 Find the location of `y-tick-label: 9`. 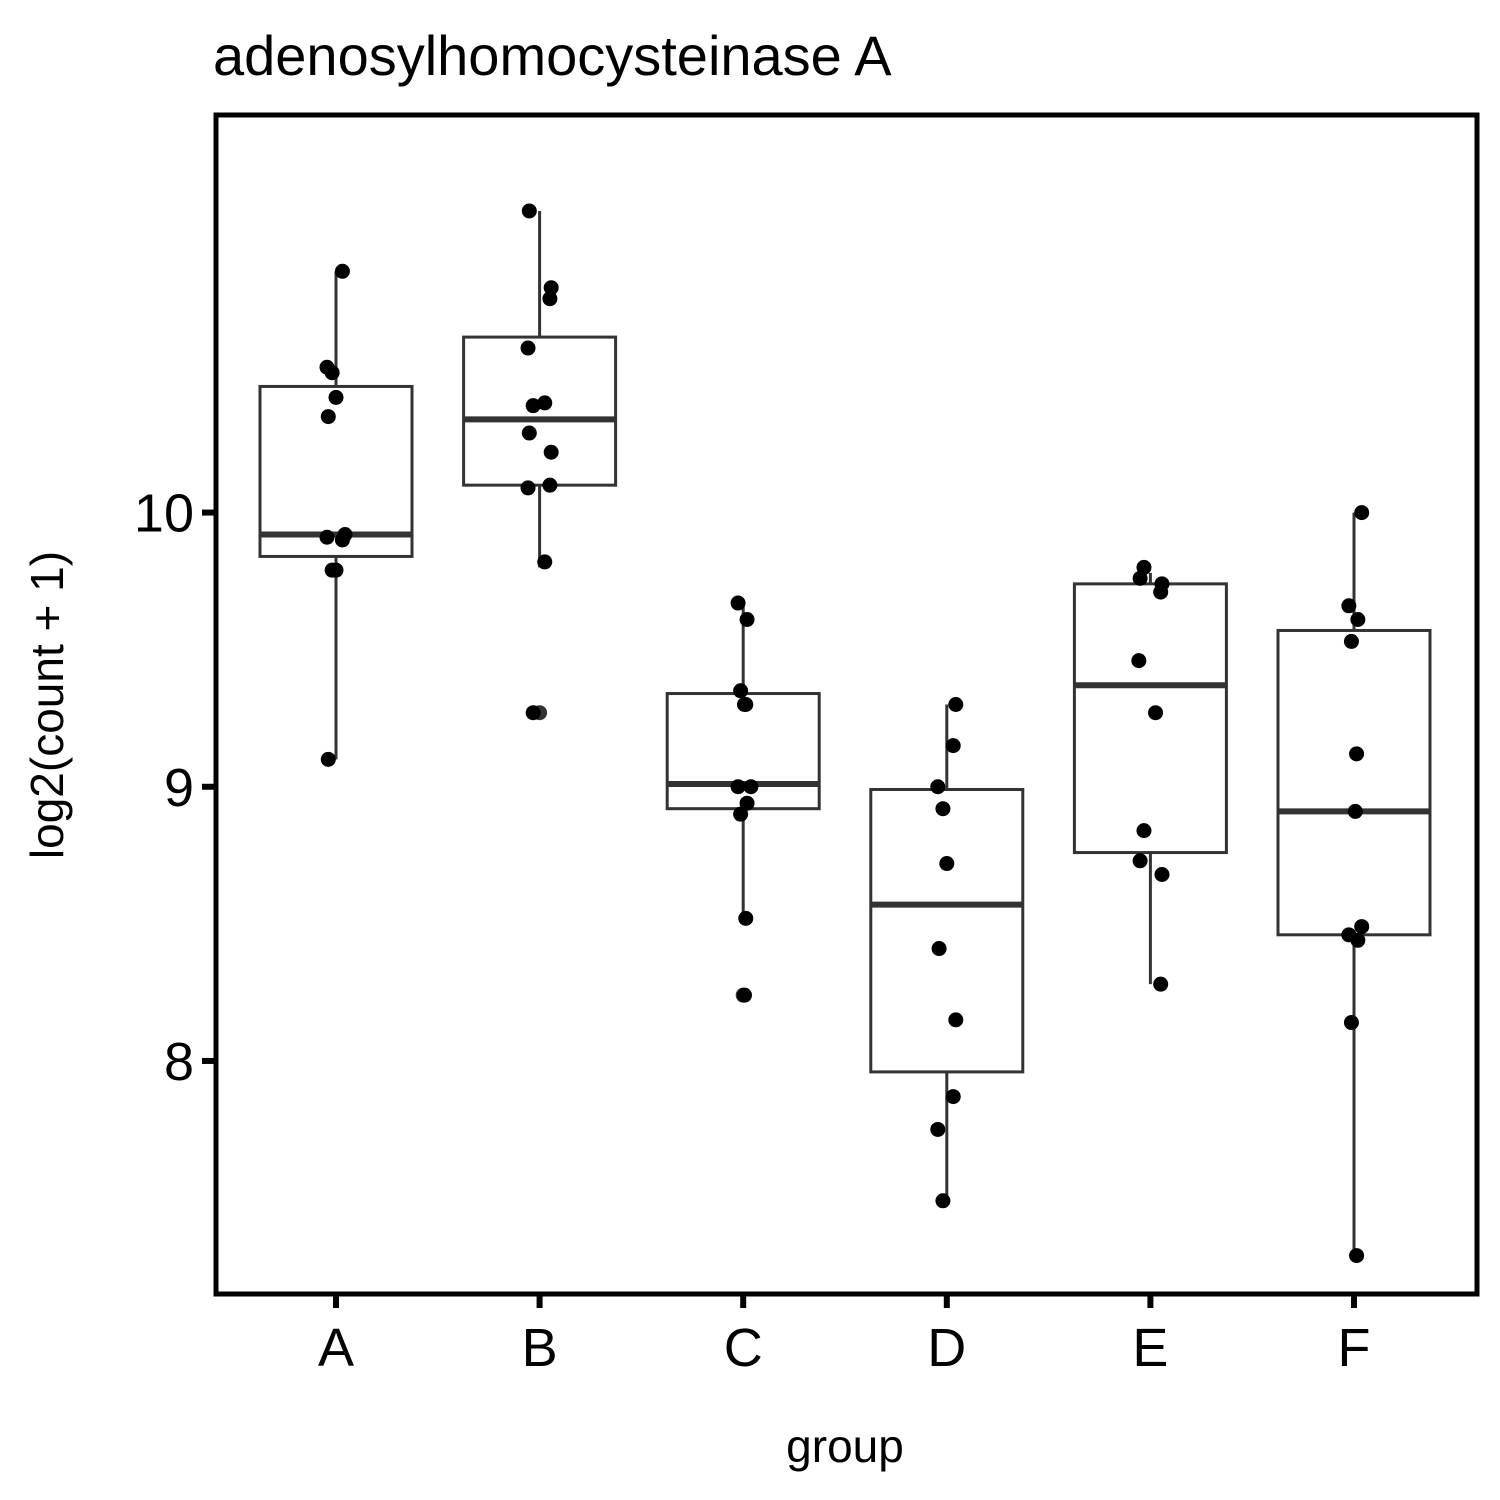

y-tick-label: 9 is located at coordinates (179, 788).